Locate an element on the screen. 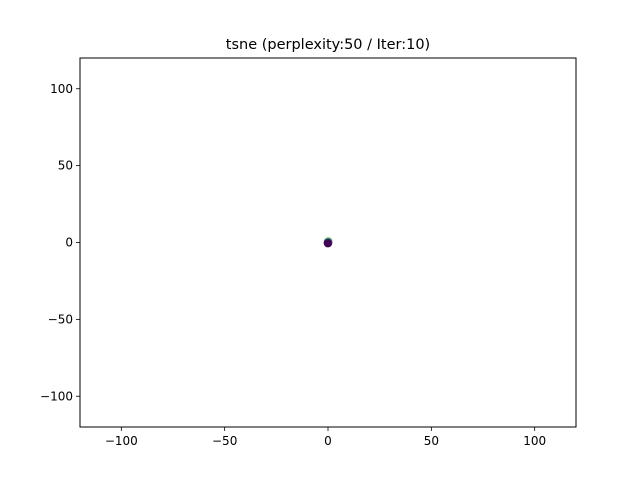 The height and width of the screenshot is (480, 640). x-tick-label: −100 is located at coordinates (121, 441).